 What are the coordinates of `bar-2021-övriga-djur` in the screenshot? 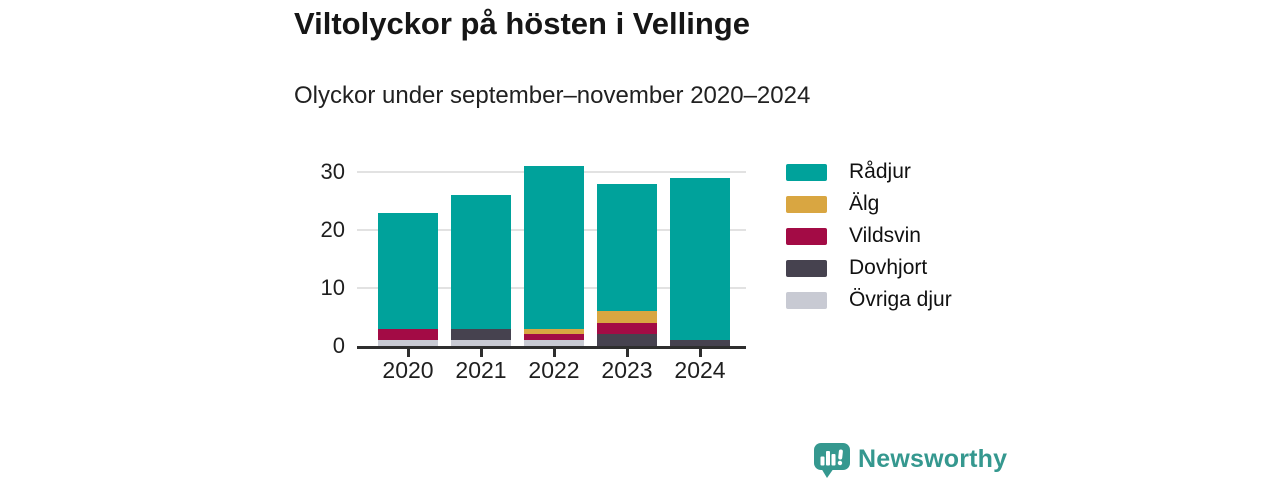 It's located at (481, 343).